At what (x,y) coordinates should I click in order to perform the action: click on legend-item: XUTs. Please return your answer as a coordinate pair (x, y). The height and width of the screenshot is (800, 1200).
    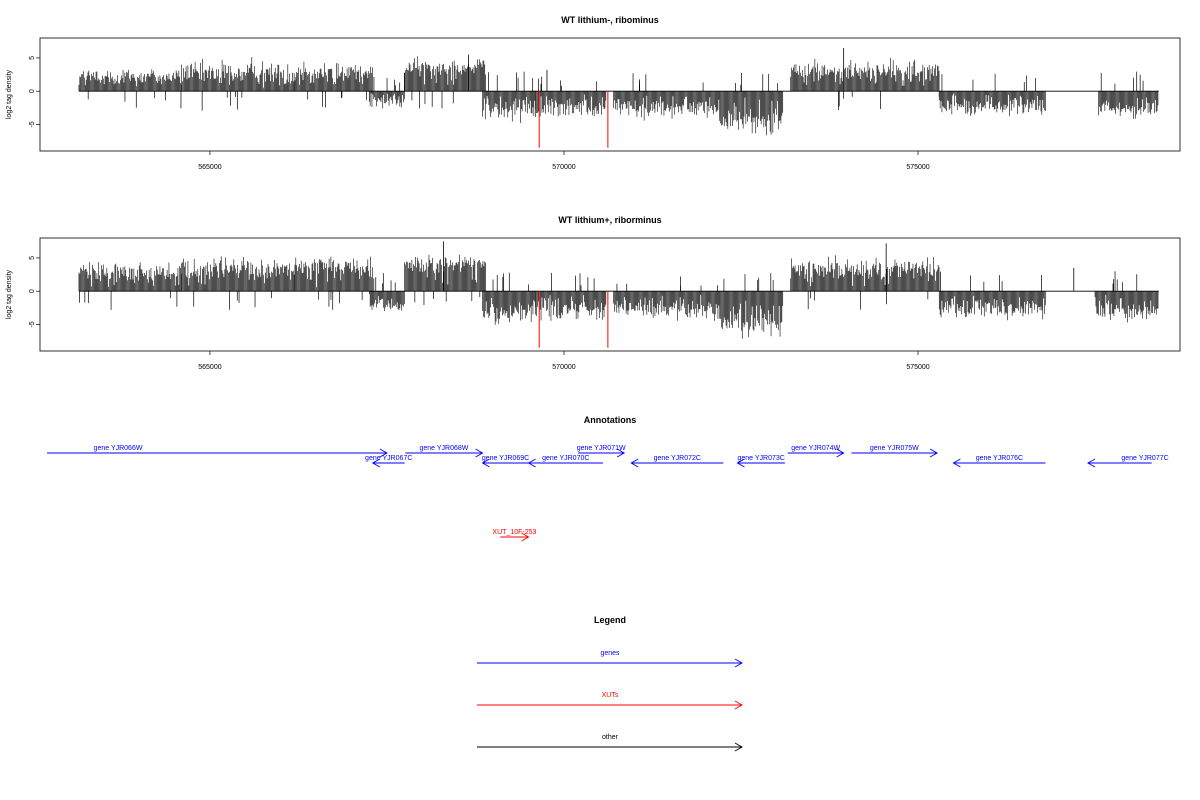
    Looking at the image, I should click on (610, 701).